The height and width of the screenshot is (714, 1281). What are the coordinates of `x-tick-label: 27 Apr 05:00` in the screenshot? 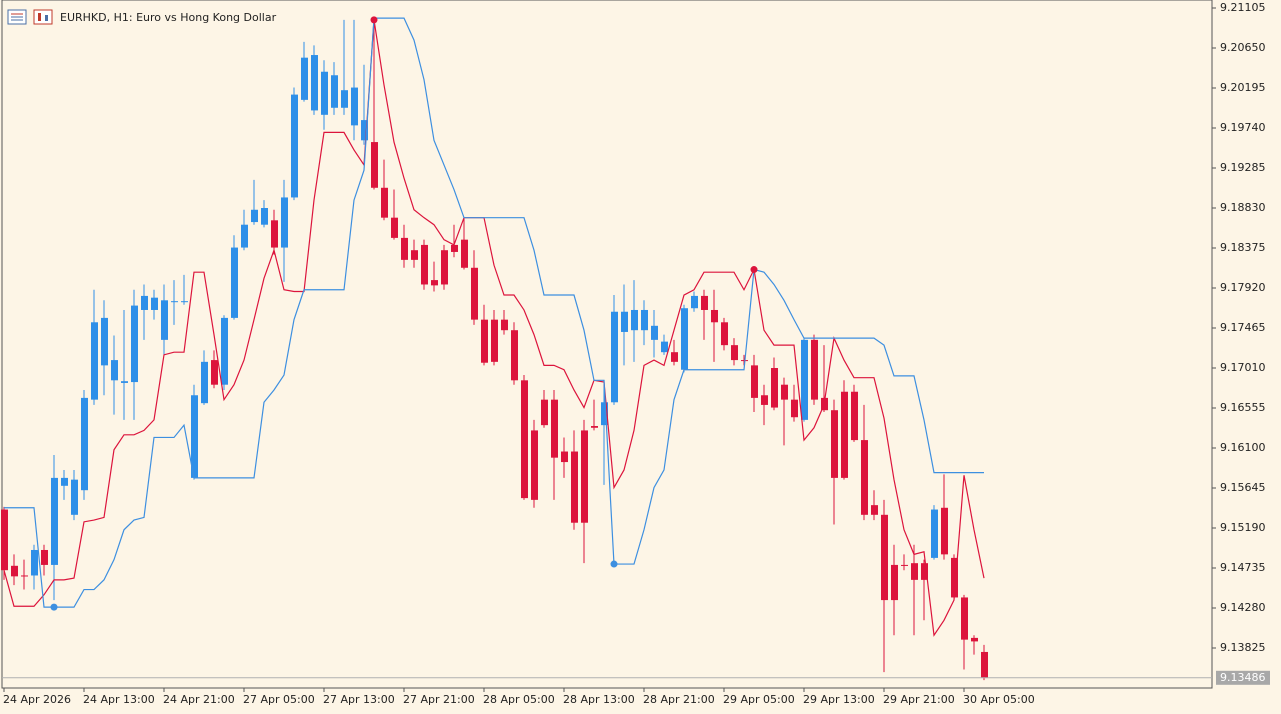 It's located at (279, 699).